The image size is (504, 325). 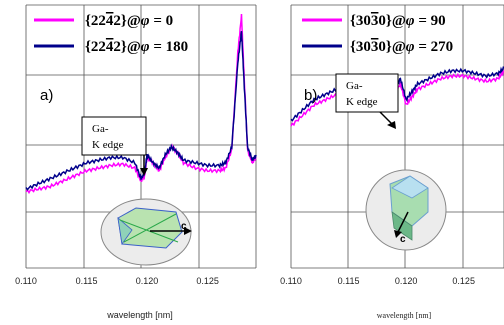 What do you see at coordinates (114, 136) in the screenshot?
I see `annotation-box-a` at bounding box center [114, 136].